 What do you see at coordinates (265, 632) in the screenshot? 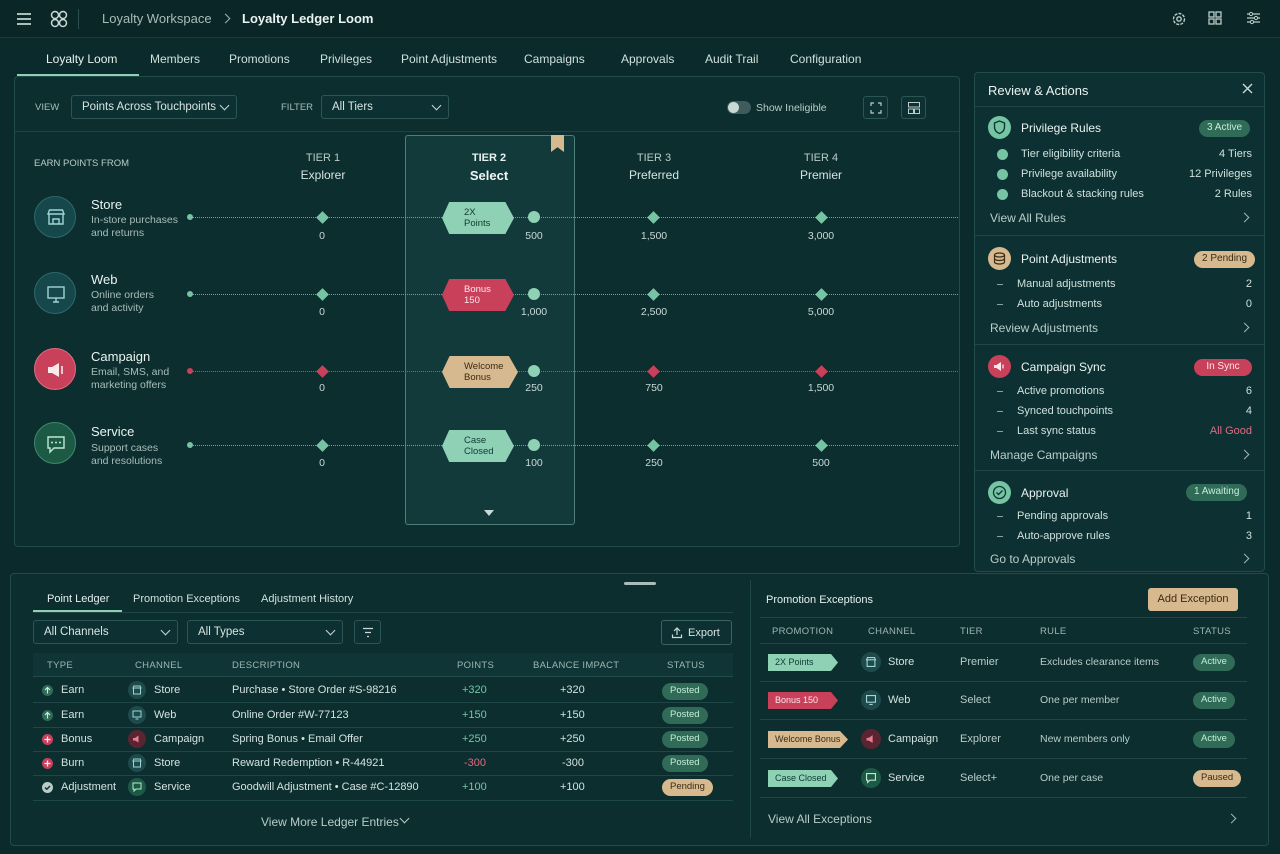
I see `type-filter-select: All Types` at bounding box center [265, 632].